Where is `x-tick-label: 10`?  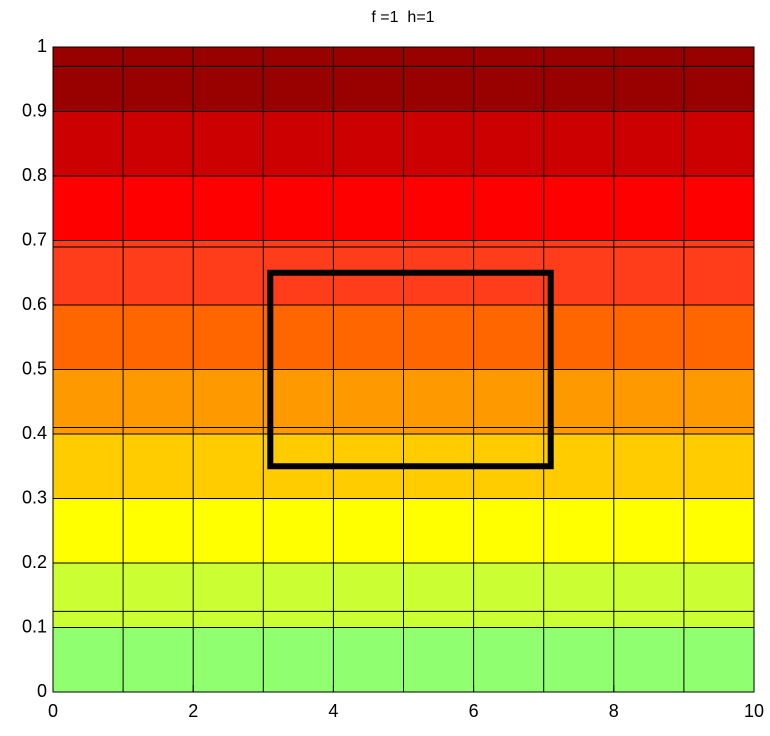
x-tick-label: 10 is located at coordinates (754, 711).